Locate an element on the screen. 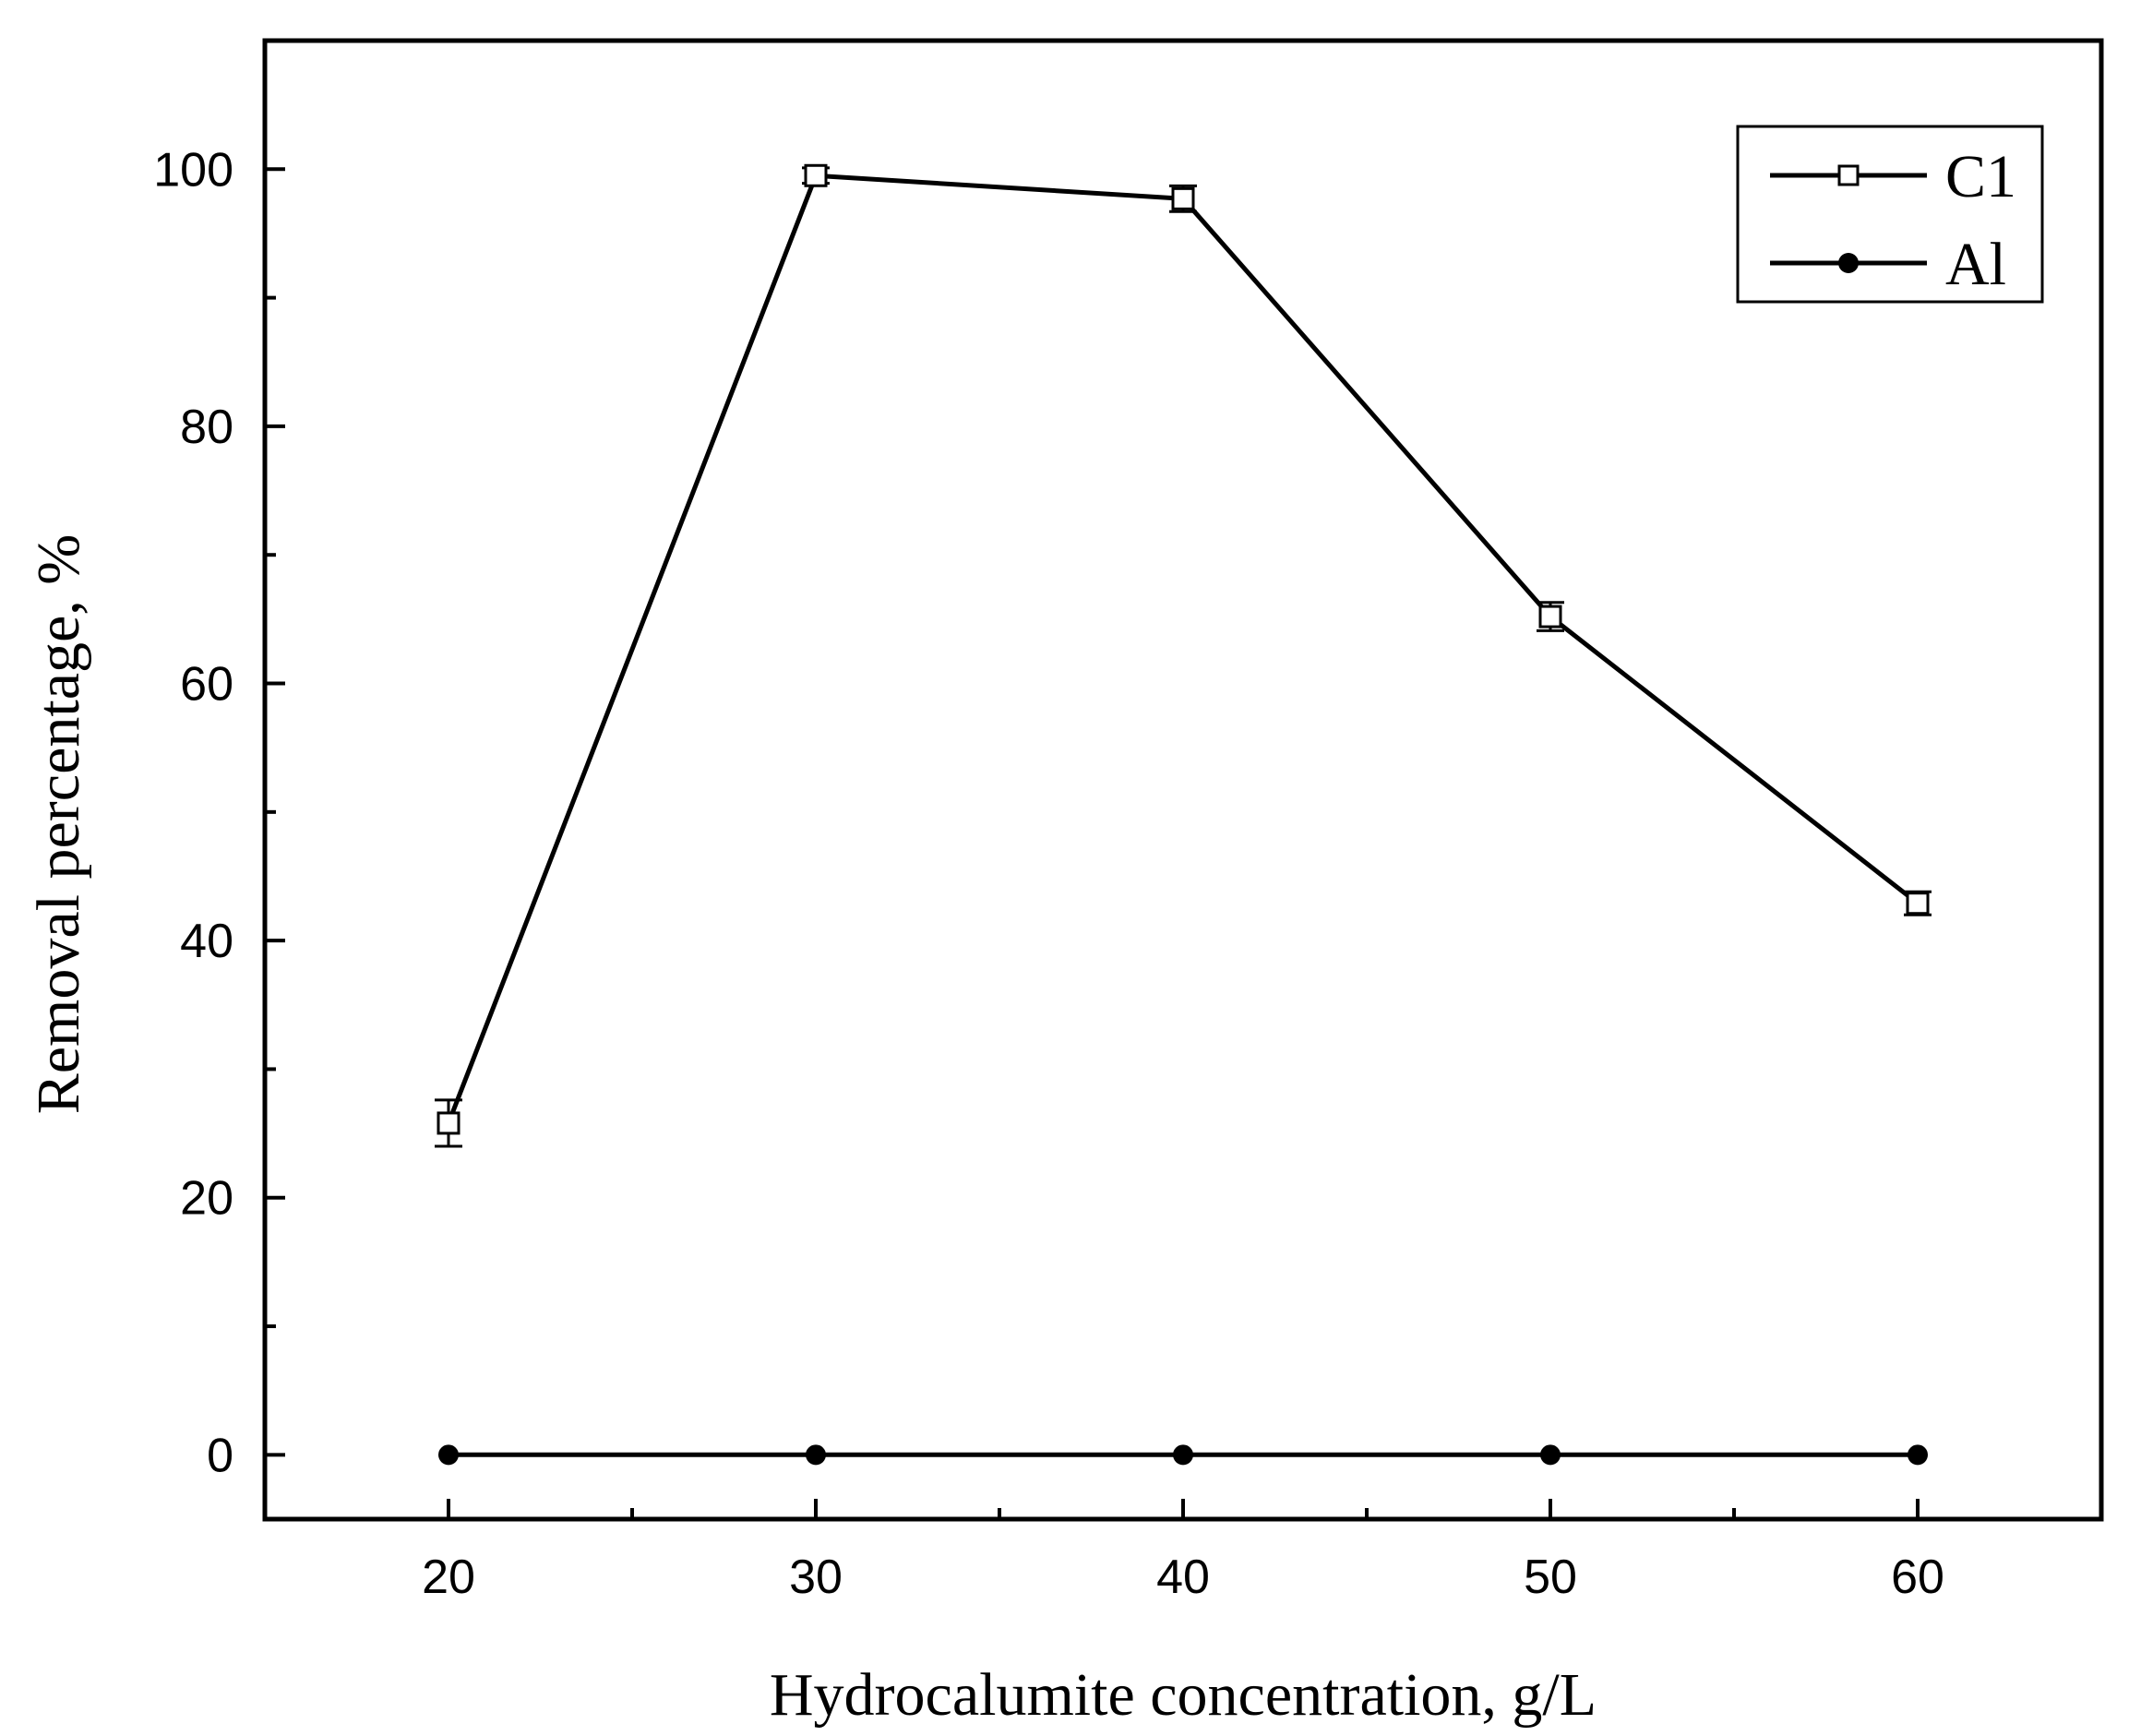  x-tick-label: 20 is located at coordinates (449, 1577).